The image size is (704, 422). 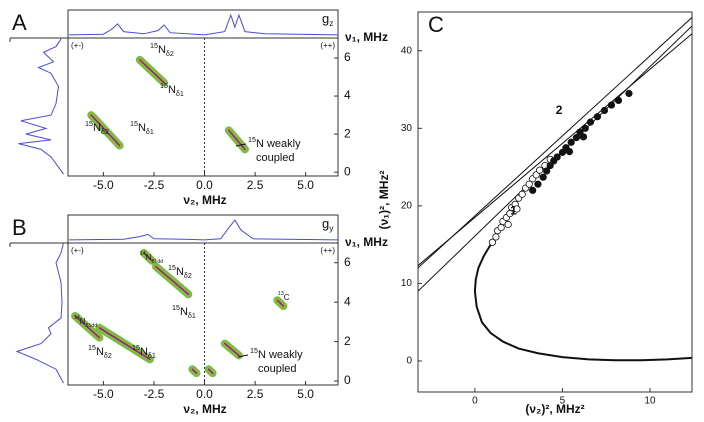 I want to click on main-text: N weakly, so click(x=280, y=355).